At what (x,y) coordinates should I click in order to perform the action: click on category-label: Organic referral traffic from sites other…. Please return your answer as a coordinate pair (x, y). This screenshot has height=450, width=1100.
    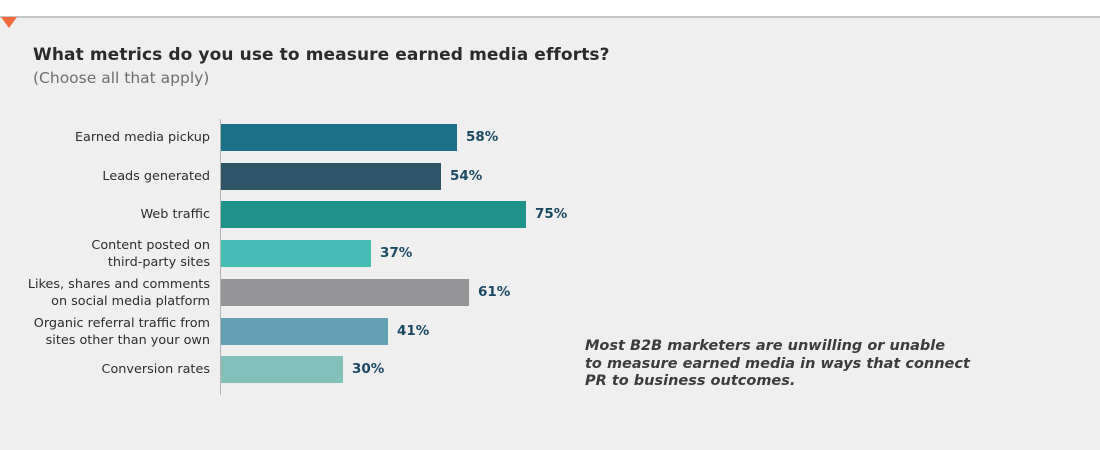
    Looking at the image, I should click on (121, 331).